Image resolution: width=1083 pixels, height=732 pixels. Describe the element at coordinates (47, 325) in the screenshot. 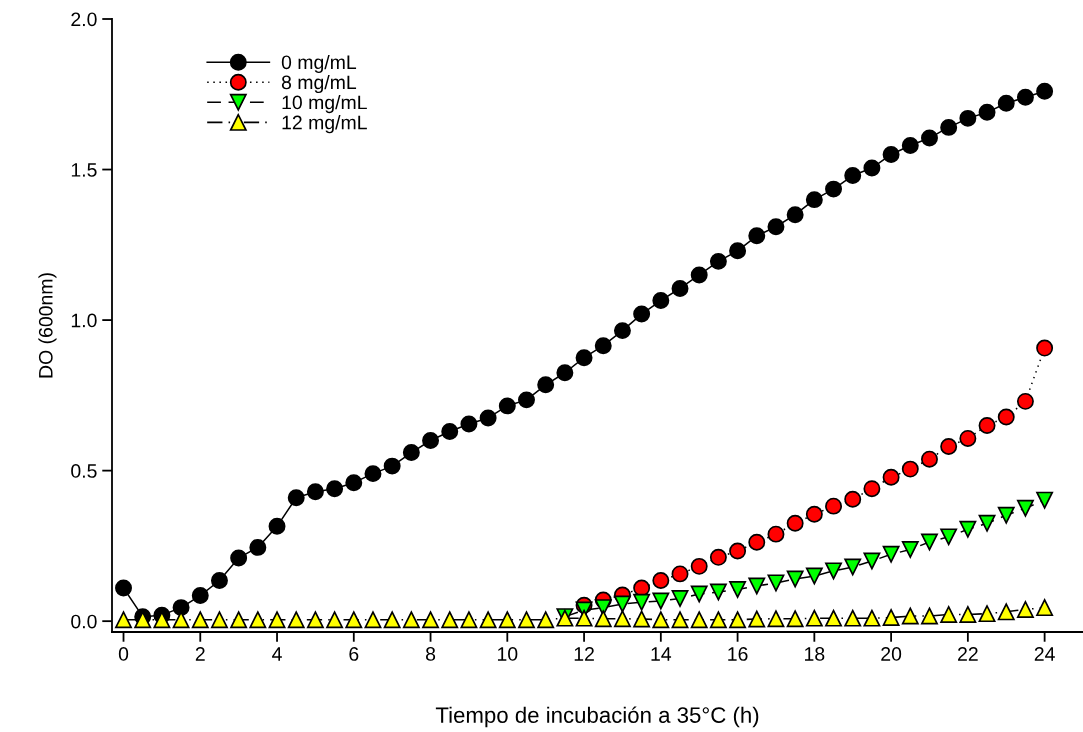

I see `y-axis-title: DO (600nm)` at that location.